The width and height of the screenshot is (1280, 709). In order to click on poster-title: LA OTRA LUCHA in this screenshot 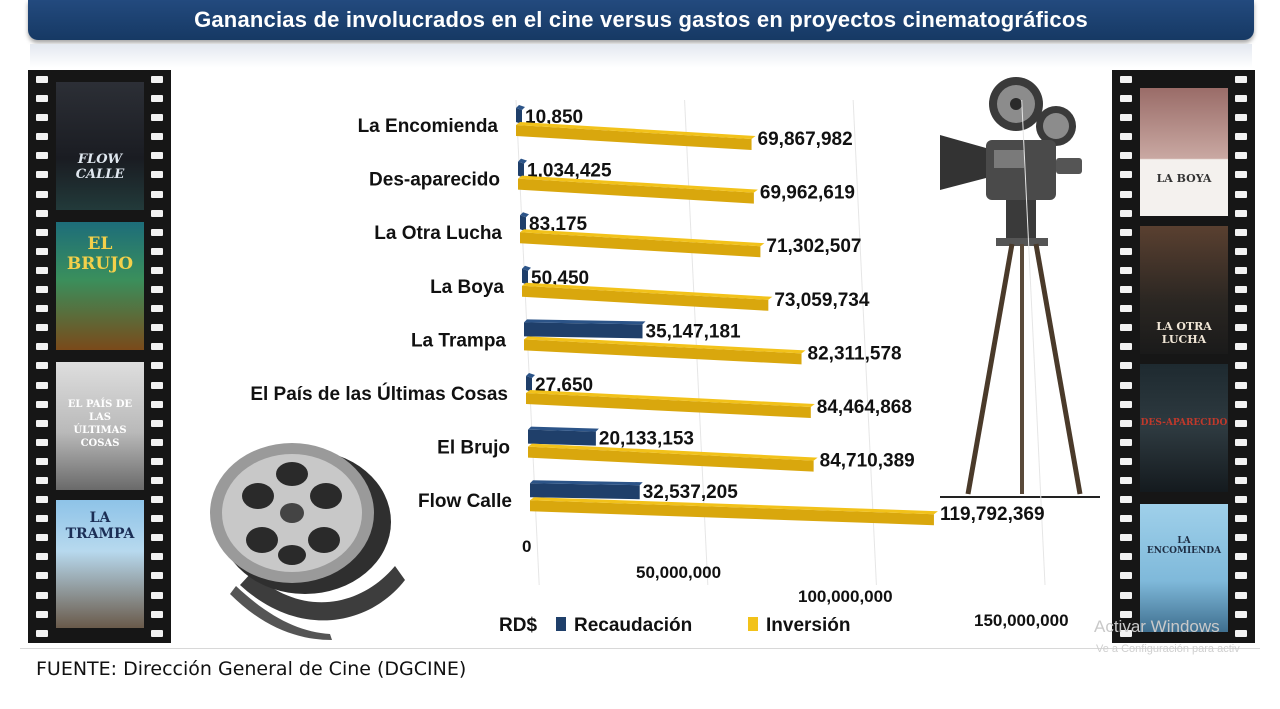, I will do `click(1184, 333)`.